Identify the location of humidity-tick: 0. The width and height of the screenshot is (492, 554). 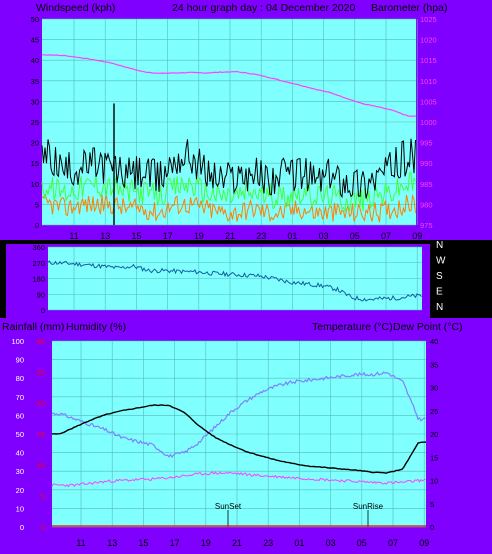
(22, 527).